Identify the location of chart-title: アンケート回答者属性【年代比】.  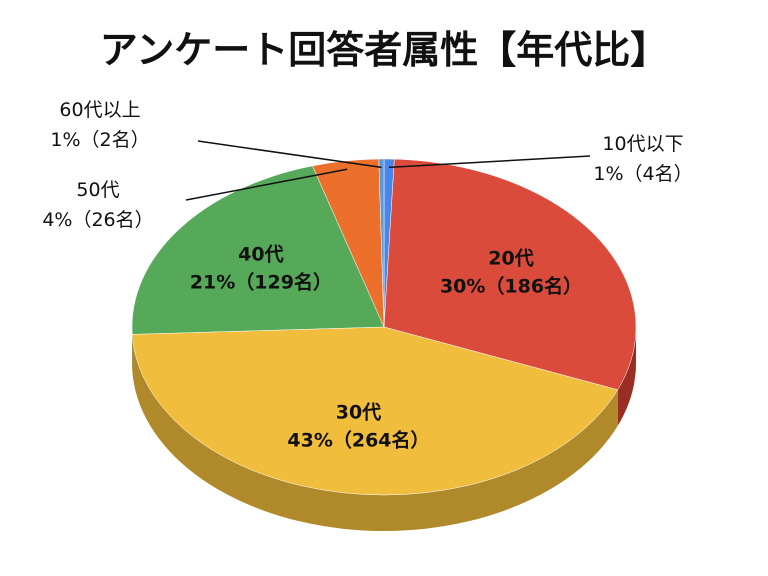
(384, 50).